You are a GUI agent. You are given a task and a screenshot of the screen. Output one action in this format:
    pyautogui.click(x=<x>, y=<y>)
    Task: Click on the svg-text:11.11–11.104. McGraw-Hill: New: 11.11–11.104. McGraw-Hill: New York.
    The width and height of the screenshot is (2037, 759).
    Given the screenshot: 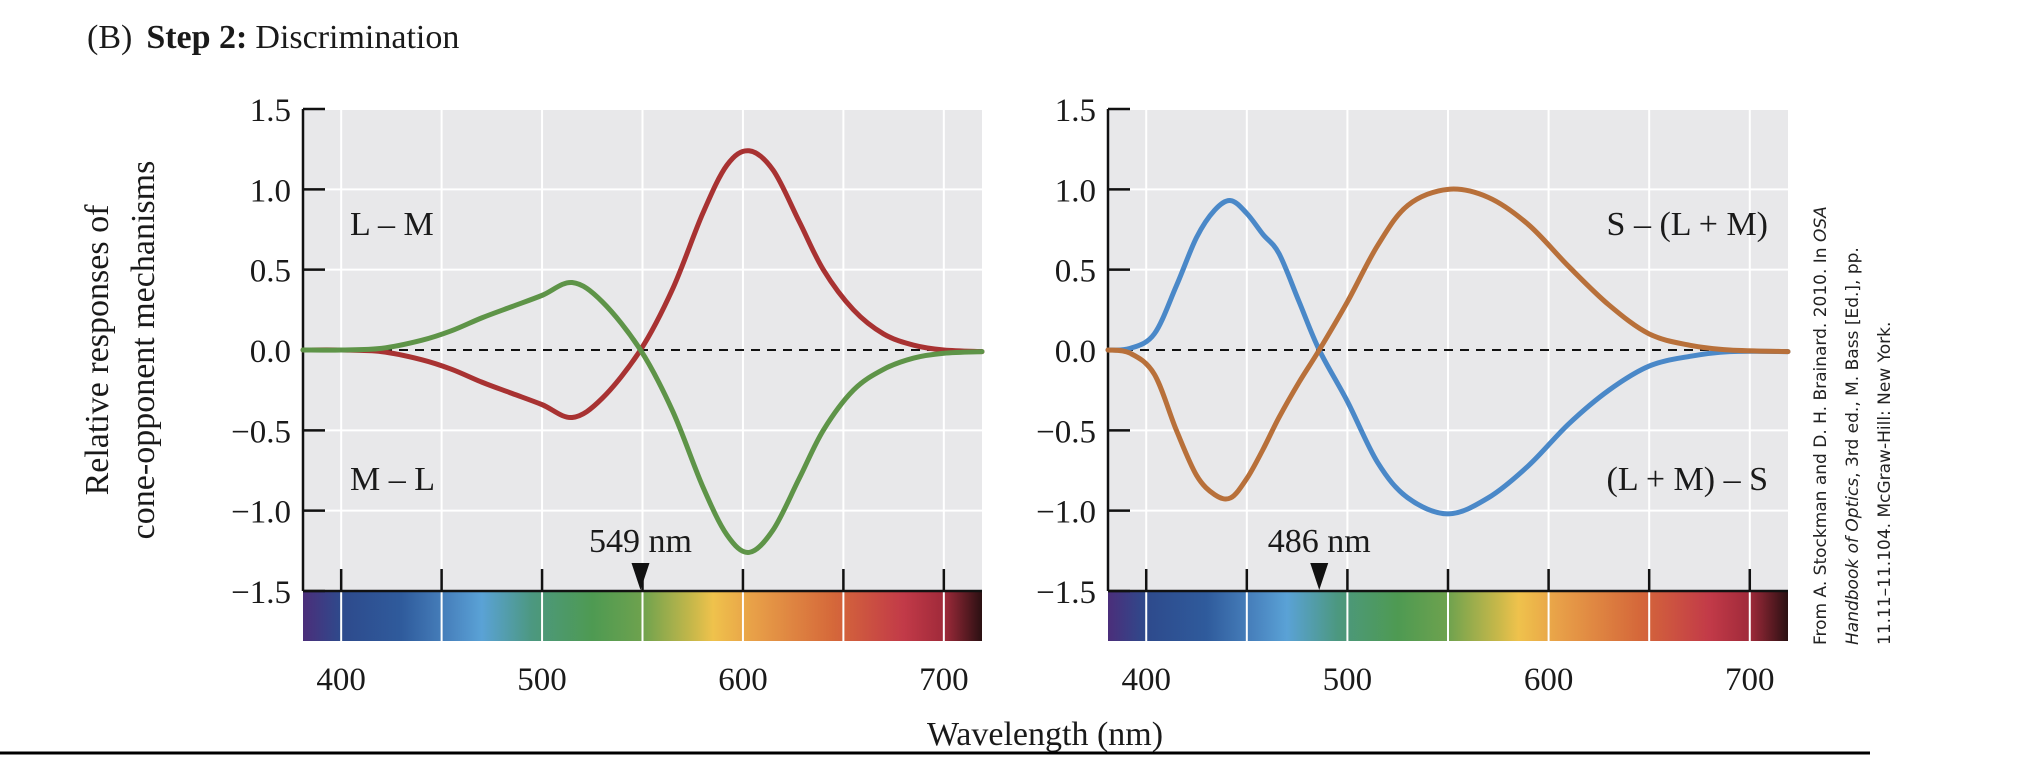 What is the action you would take?
    pyautogui.click(x=1885, y=483)
    